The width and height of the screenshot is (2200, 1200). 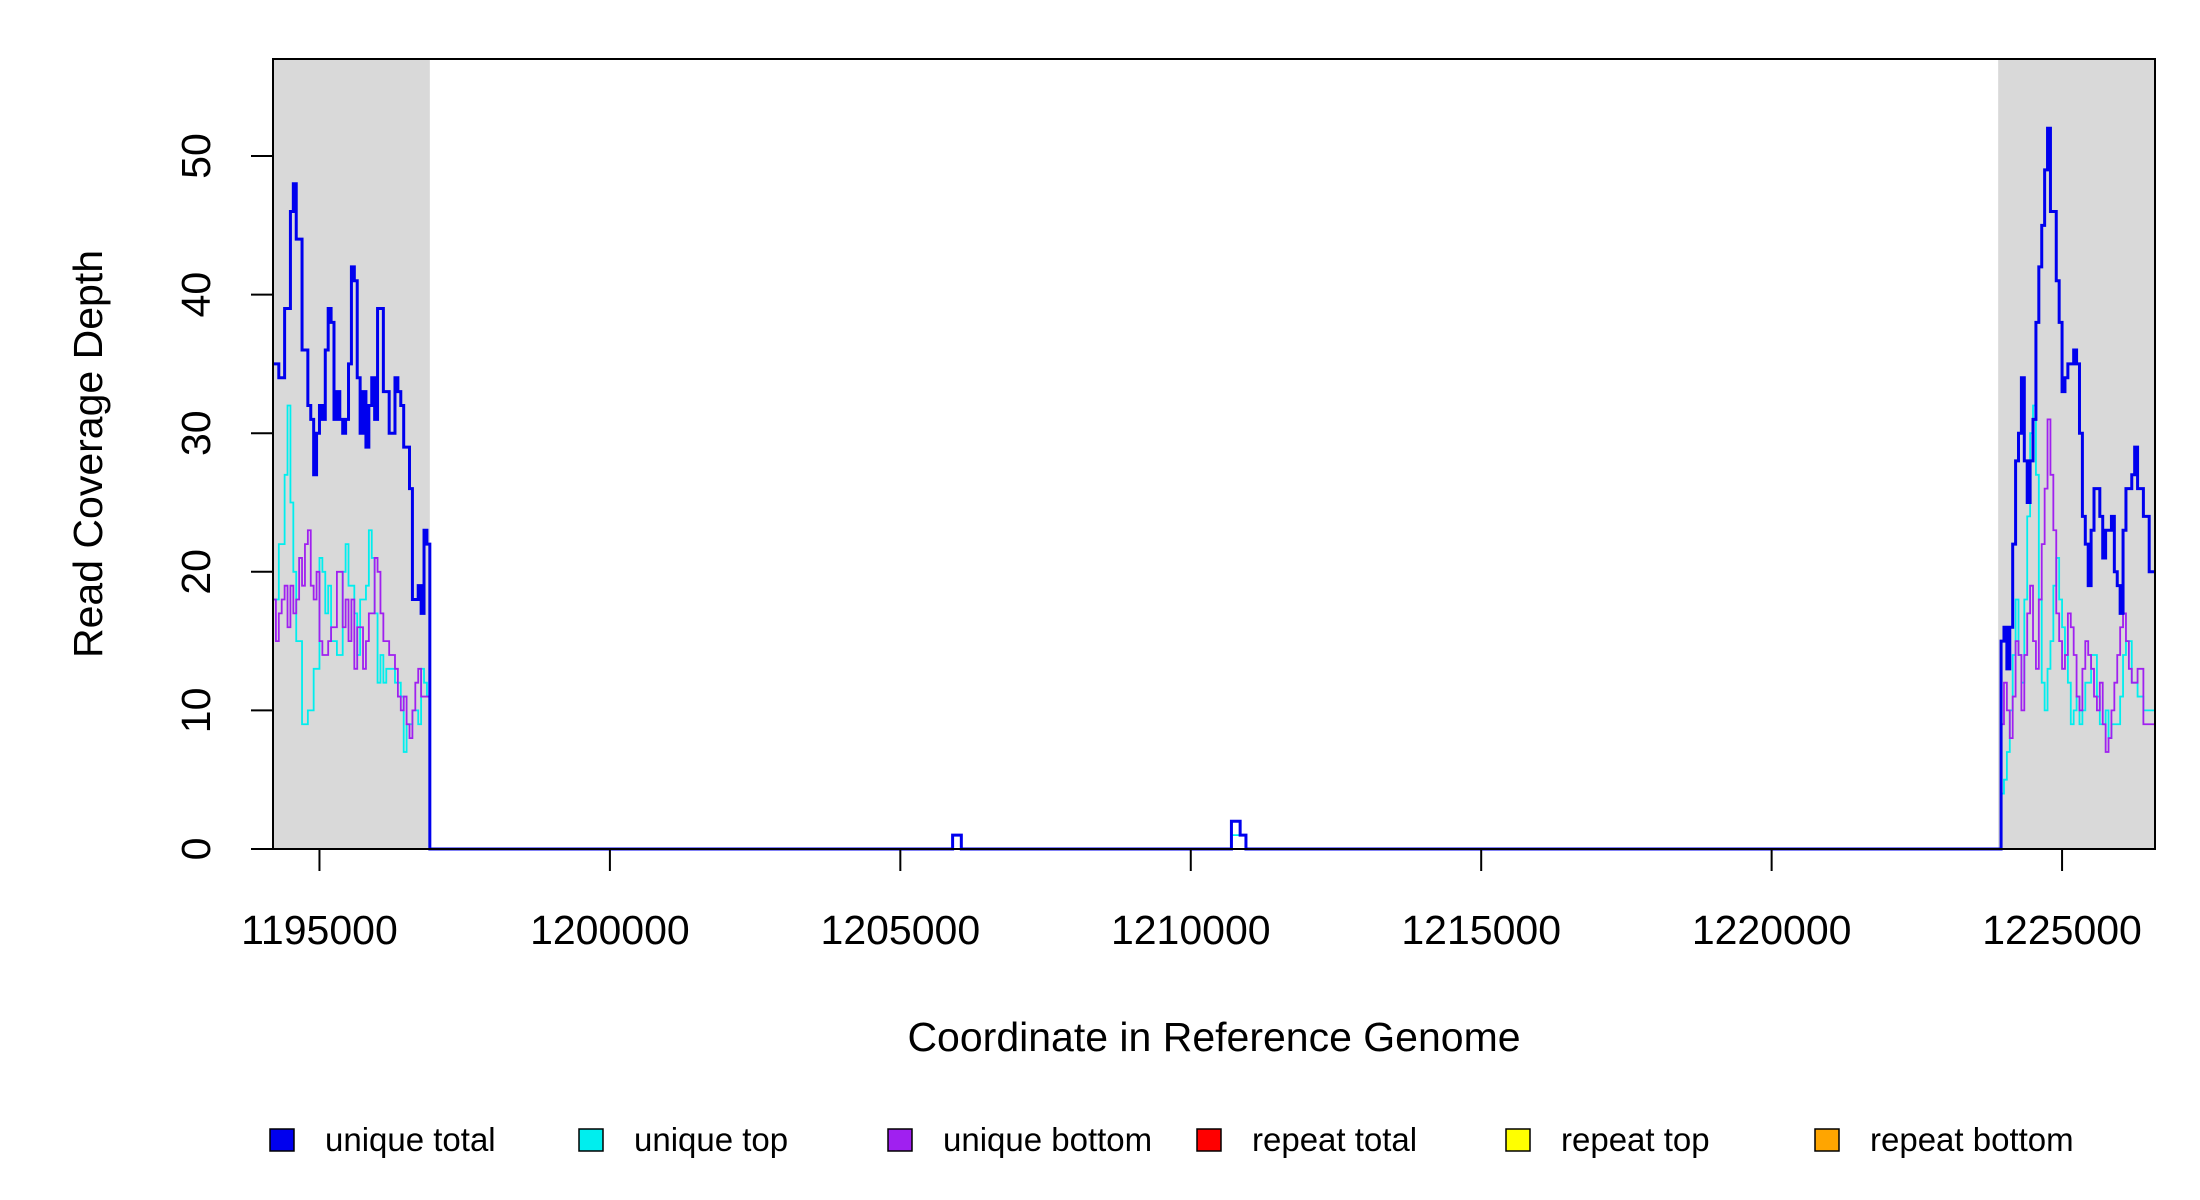 What do you see at coordinates (196, 433) in the screenshot?
I see `y-tick-label: 30` at bounding box center [196, 433].